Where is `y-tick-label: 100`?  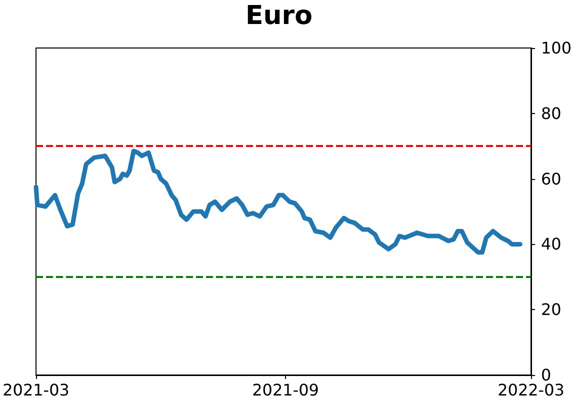 y-tick-label: 100 is located at coordinates (556, 48).